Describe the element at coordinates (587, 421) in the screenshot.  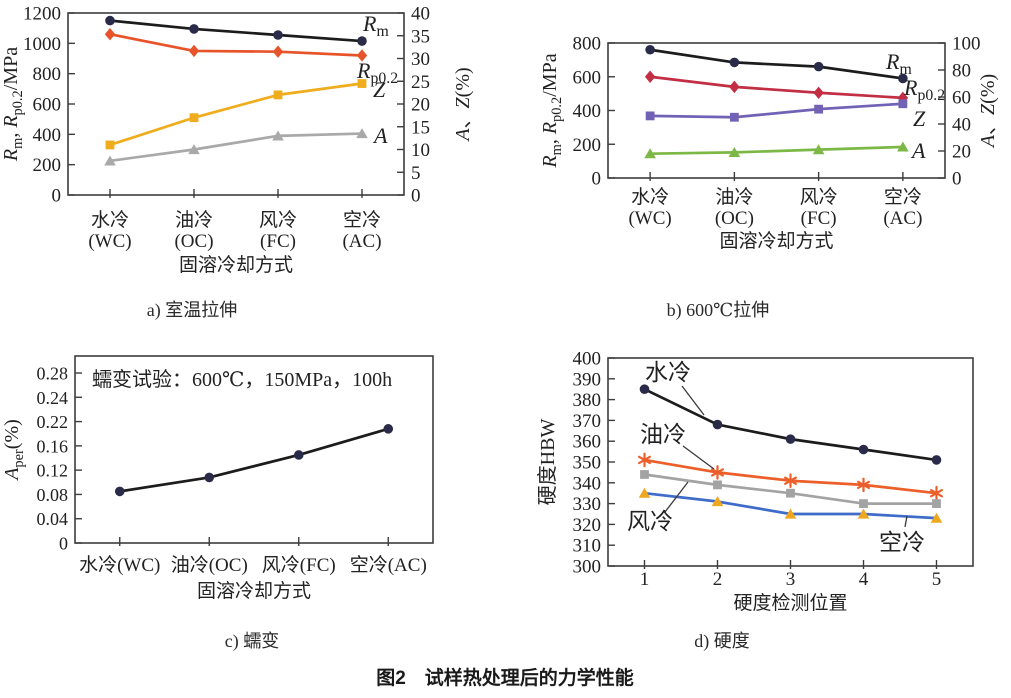
I see `left-tick-label: 370` at that location.